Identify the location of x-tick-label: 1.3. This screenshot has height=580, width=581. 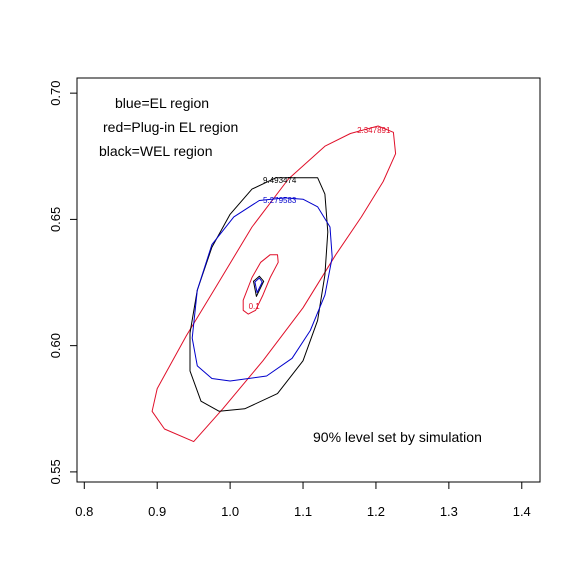
(449, 511).